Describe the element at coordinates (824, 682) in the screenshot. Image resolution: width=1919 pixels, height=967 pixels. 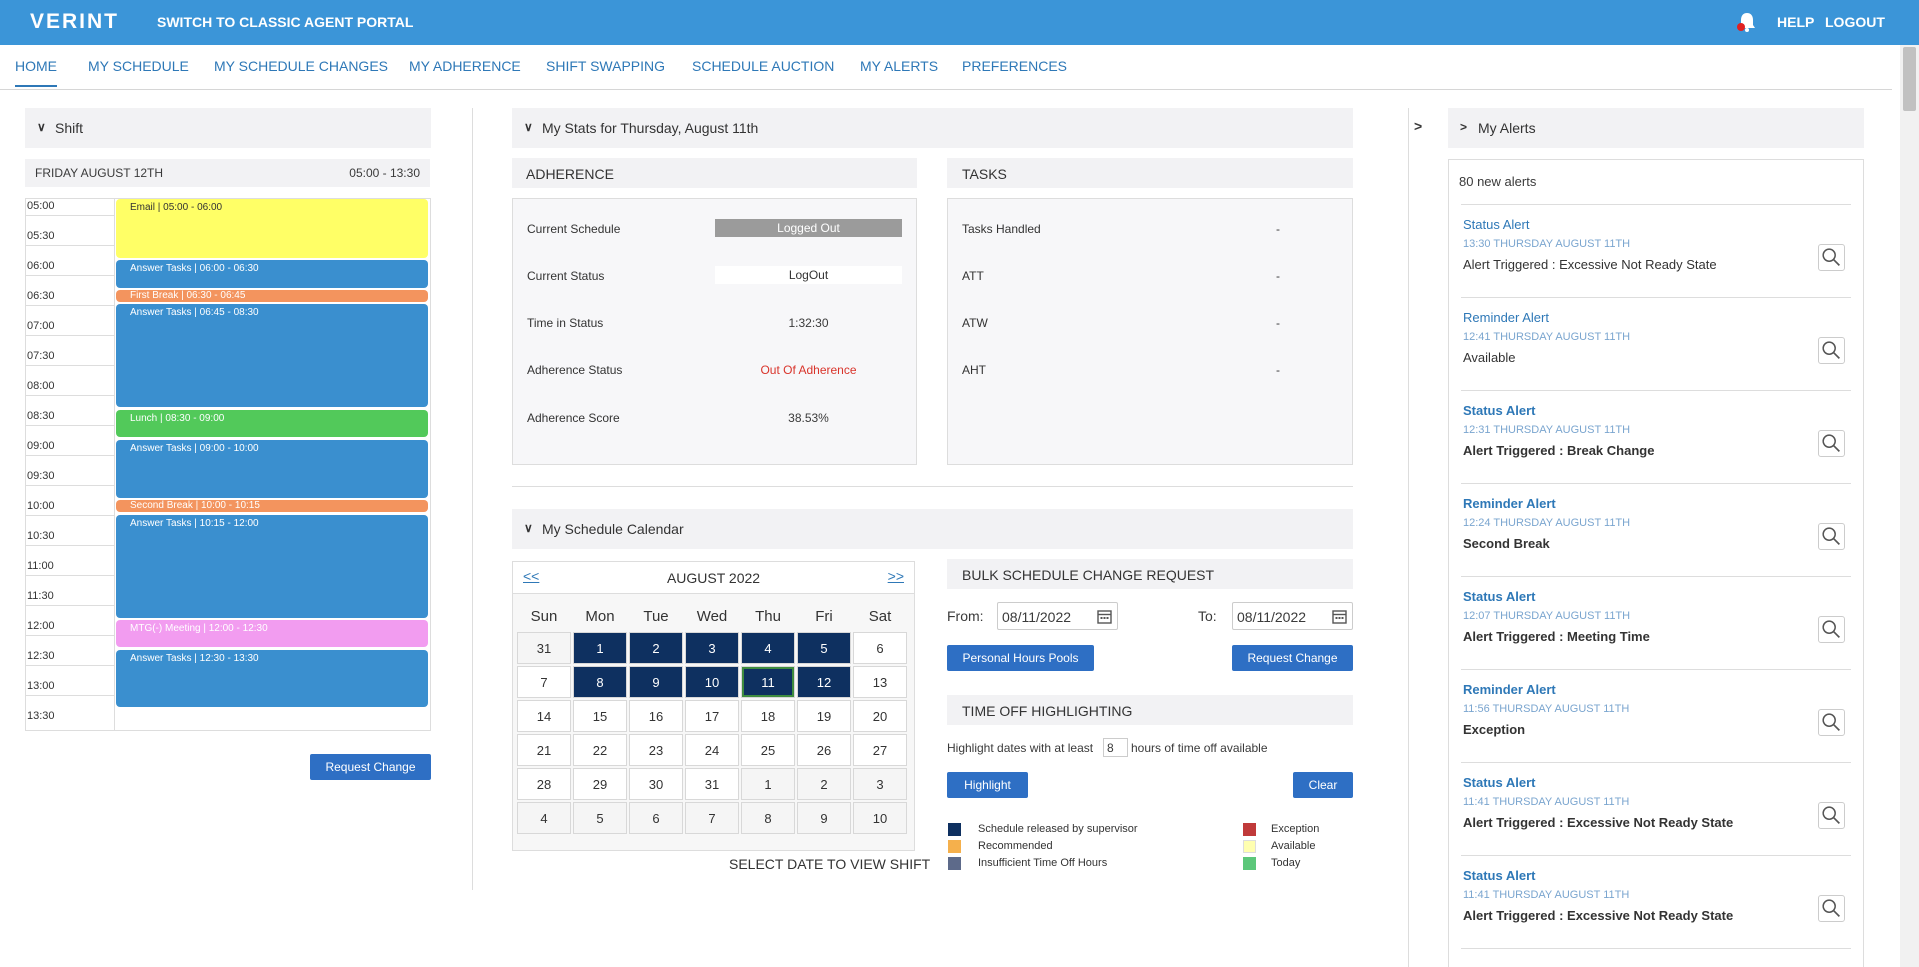
I see `calendar-day: 12` at that location.